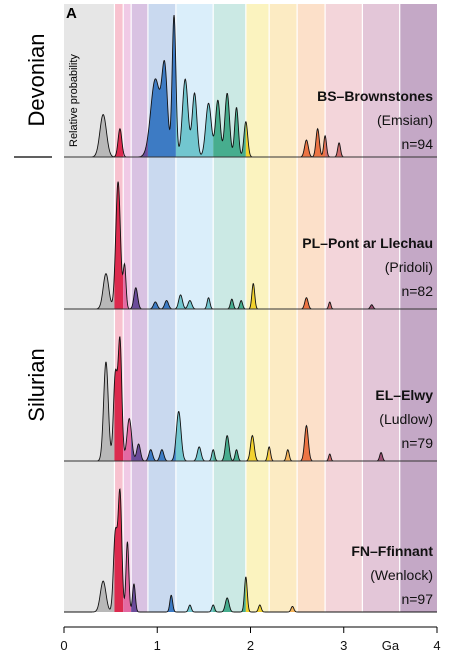 This screenshot has height=658, width=460. Describe the element at coordinates (375, 96) in the screenshot. I see `sample-name-bs: BS–Brownstones` at that location.